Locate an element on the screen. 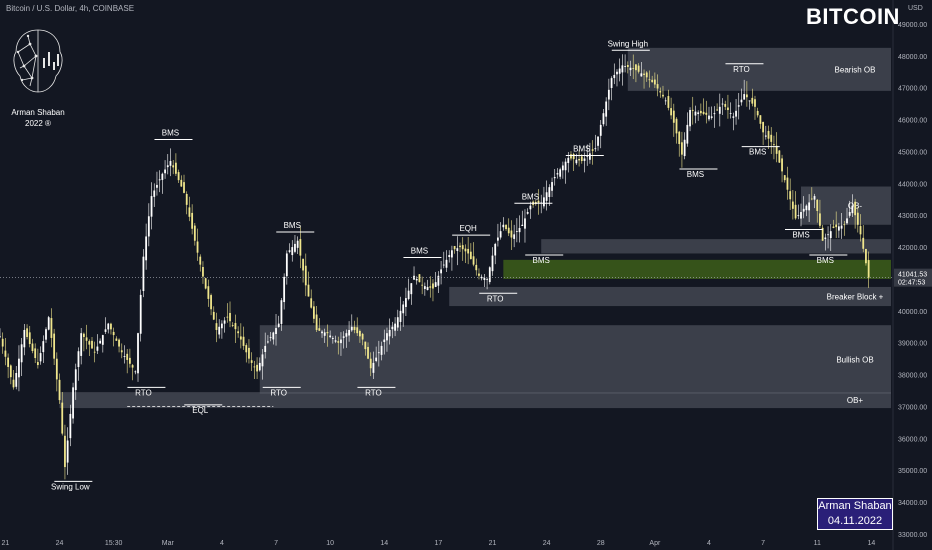 The height and width of the screenshot is (550, 932). annotation-label: Swing High is located at coordinates (628, 43).